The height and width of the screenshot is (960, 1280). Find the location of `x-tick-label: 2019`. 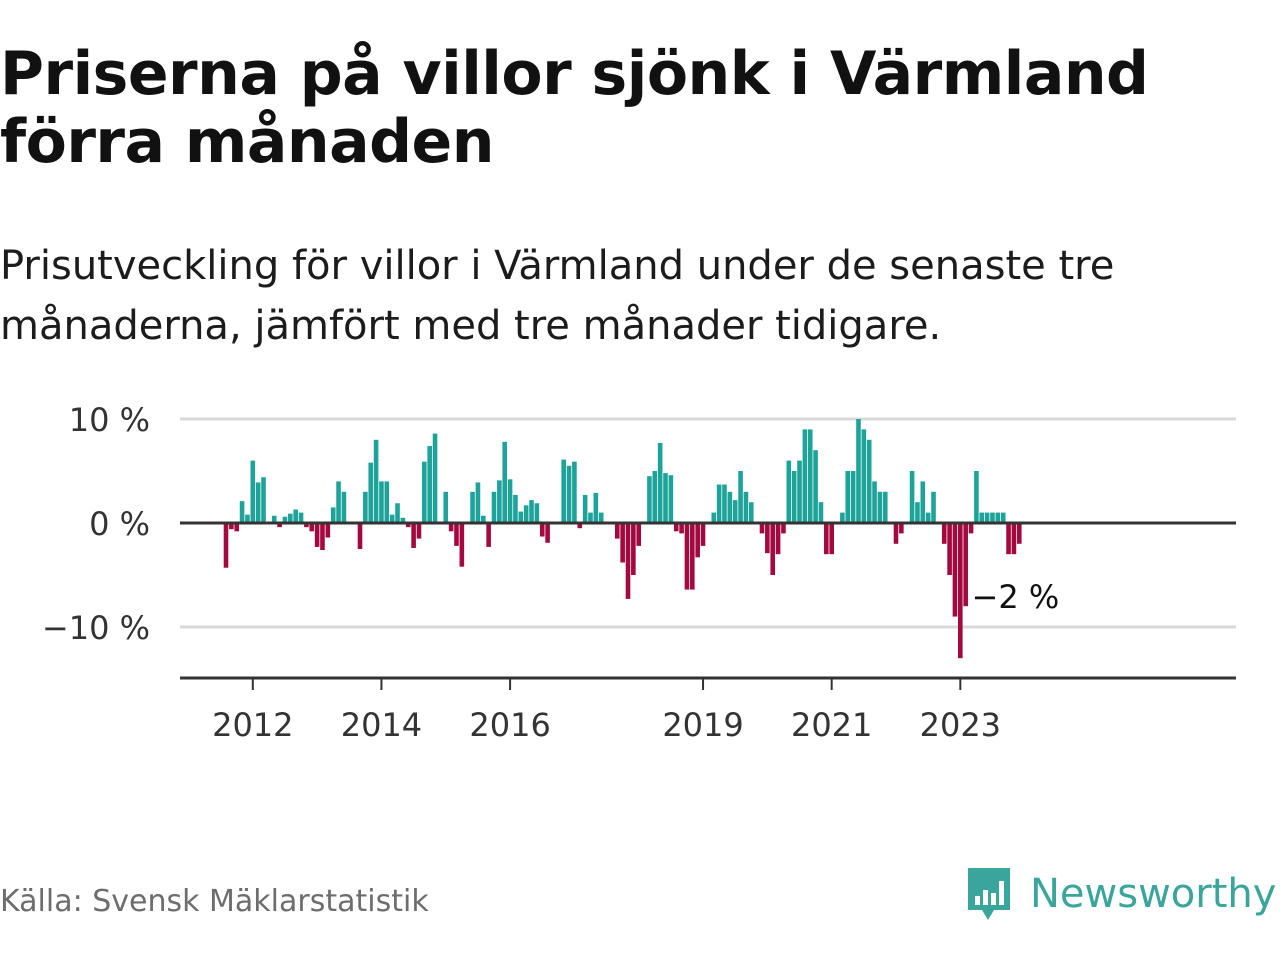

x-tick-label: 2019 is located at coordinates (702, 723).